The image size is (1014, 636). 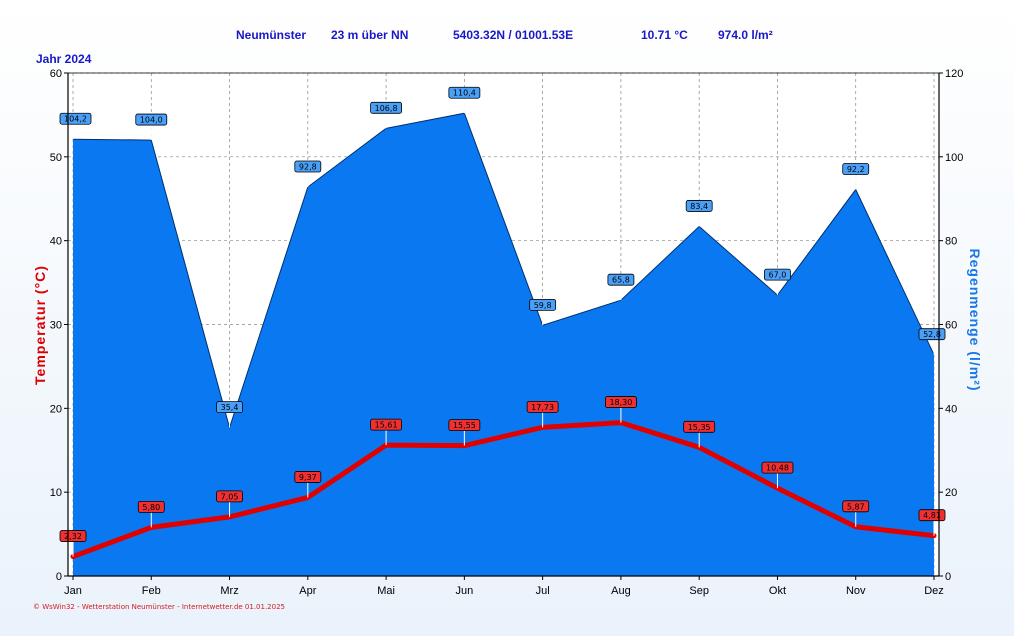 I want to click on temp-data-label: 10,48, so click(x=777, y=468).